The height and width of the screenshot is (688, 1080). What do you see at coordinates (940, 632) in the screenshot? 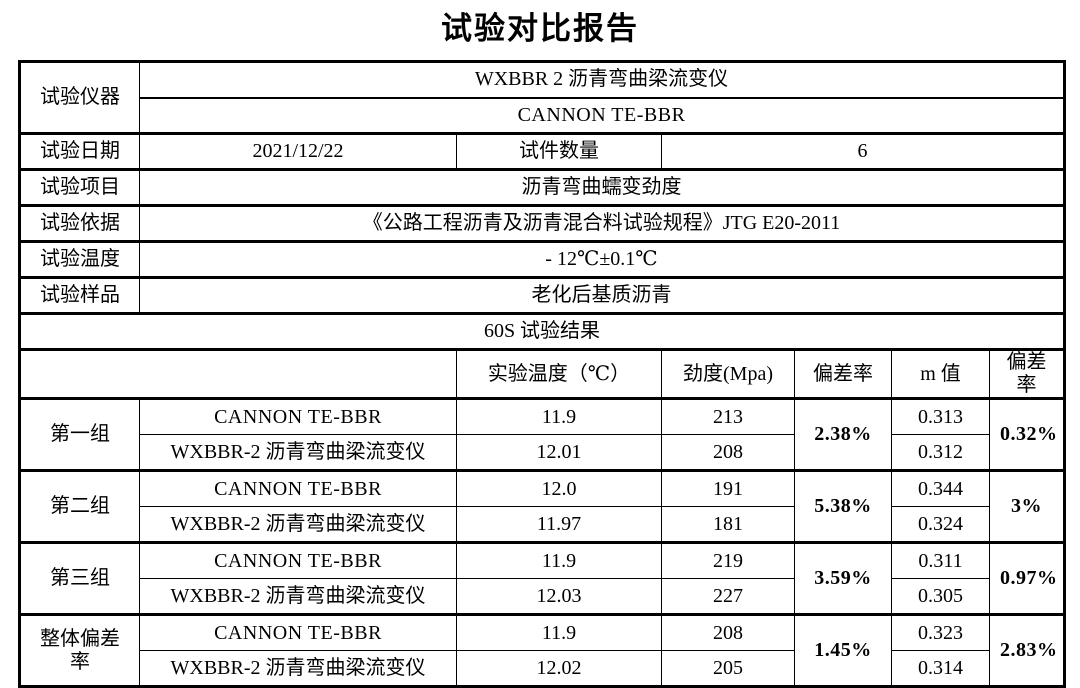
I see `group-overall-m1-cell: 0.323` at bounding box center [940, 632].